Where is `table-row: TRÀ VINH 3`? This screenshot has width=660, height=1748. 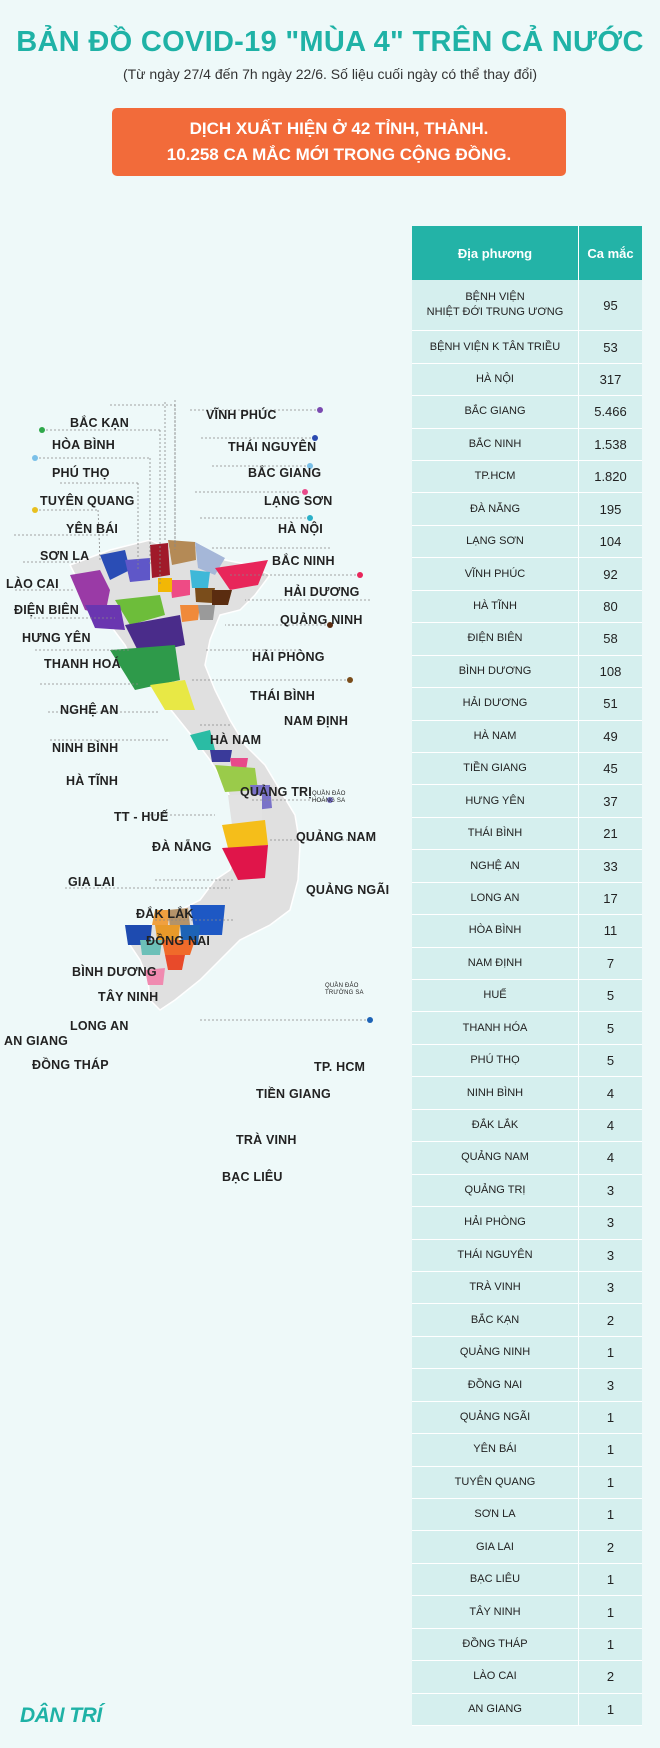
table-row: TRÀ VINH 3 is located at coordinates (527, 1288).